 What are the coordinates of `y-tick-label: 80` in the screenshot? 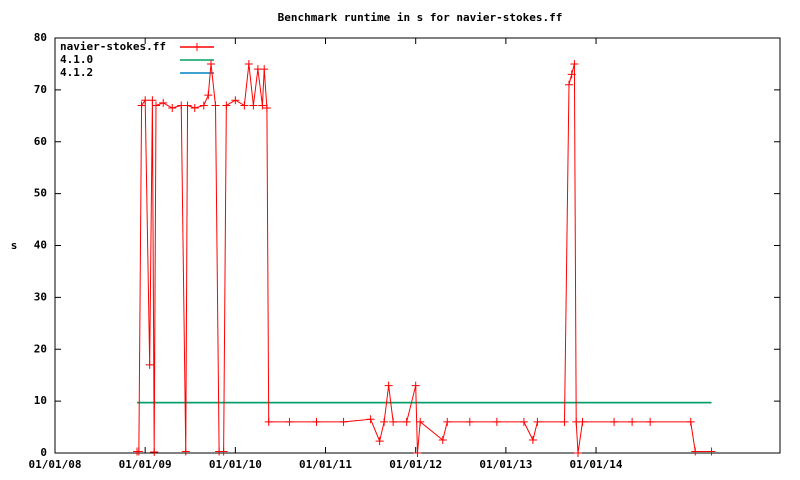 It's located at (40, 37).